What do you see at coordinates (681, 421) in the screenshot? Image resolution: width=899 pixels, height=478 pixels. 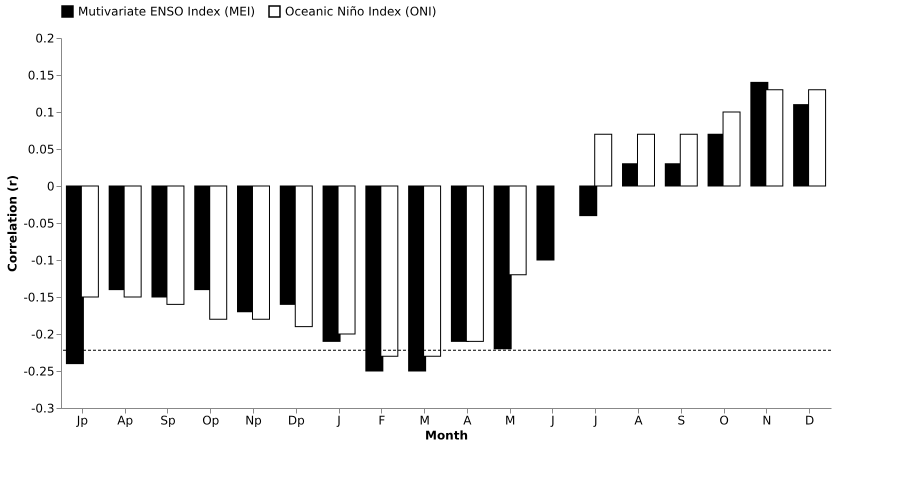 I see `x-tick-label: S` at bounding box center [681, 421].